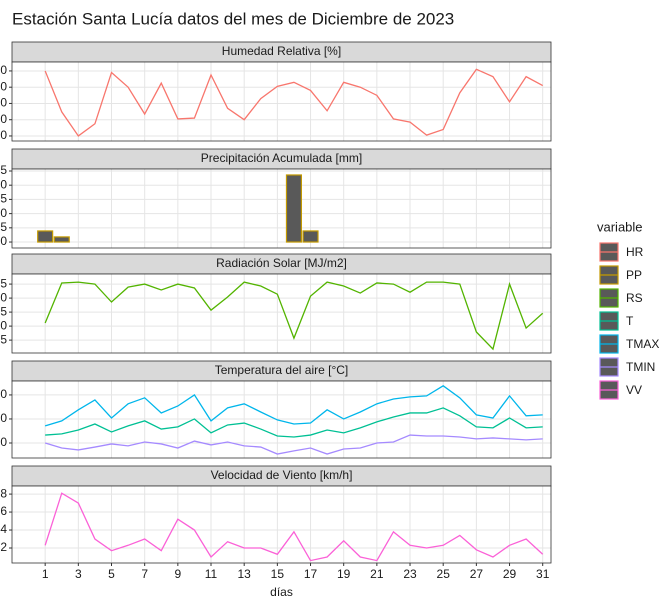  What do you see at coordinates (3, 86) in the screenshot?
I see `y-tick-label: 80` at bounding box center [3, 86].